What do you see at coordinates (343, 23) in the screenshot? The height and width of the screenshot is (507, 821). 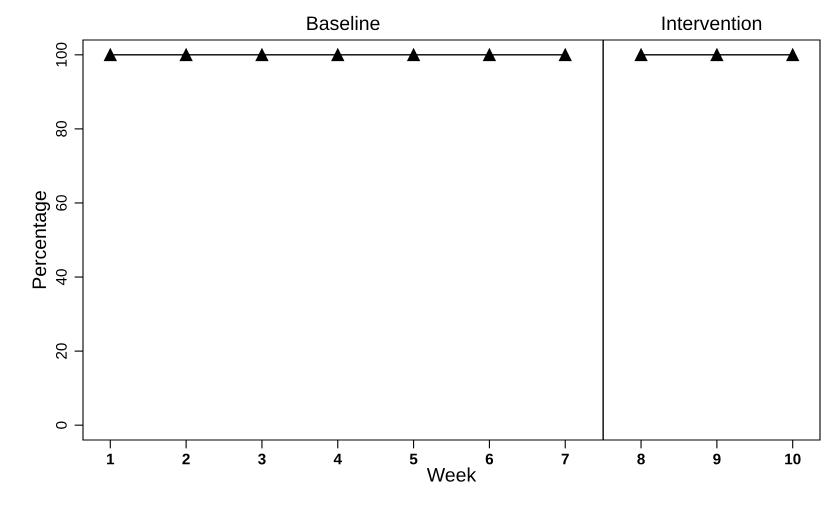 I see `text: Baseline` at bounding box center [343, 23].